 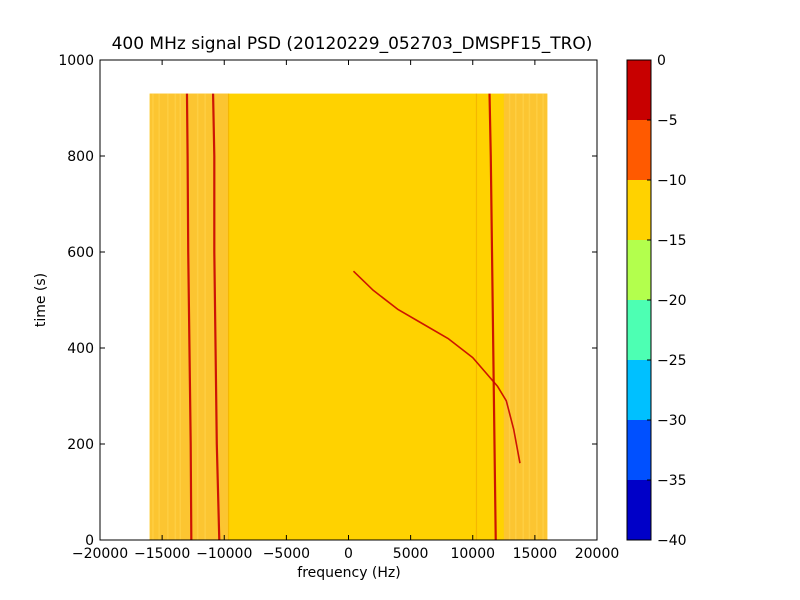 What do you see at coordinates (76, 61) in the screenshot?
I see `y-tick-label: 1000` at bounding box center [76, 61].